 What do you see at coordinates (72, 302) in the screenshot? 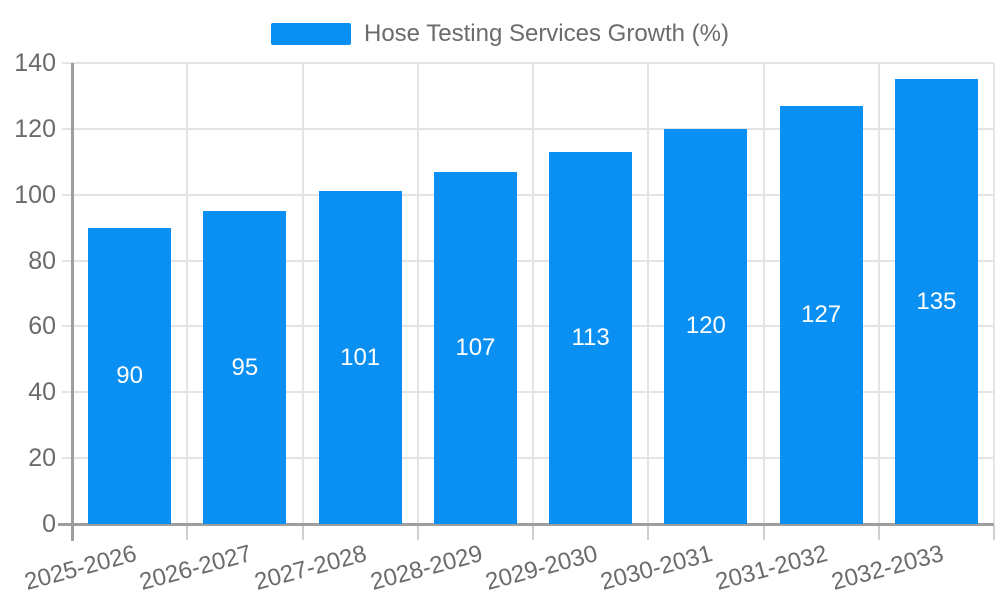
I see `y-axis-line` at bounding box center [72, 302].